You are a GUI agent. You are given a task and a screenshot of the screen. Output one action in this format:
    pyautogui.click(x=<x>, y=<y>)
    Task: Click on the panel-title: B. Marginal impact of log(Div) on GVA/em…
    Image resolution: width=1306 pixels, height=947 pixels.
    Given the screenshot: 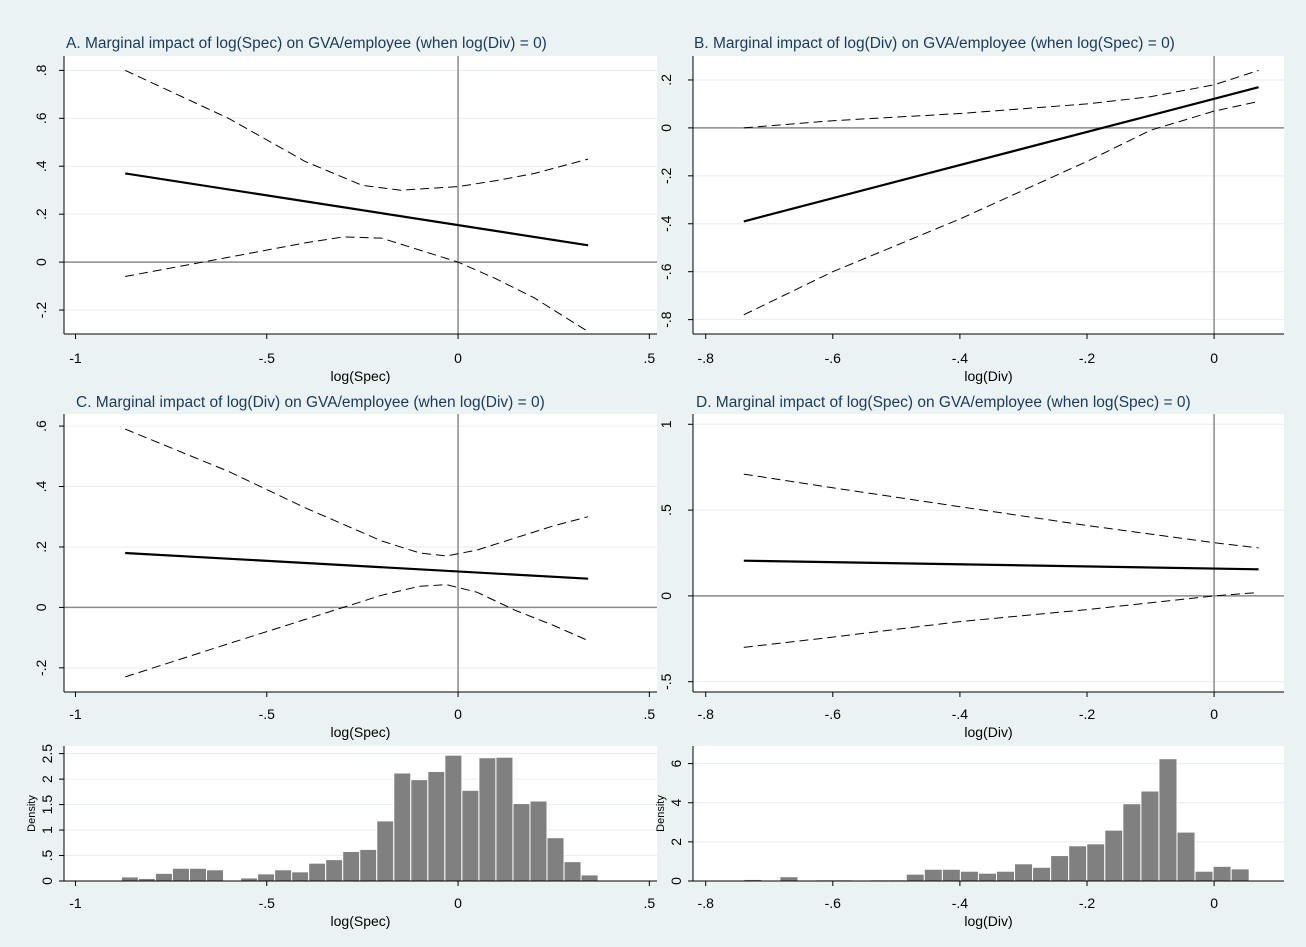 What is the action you would take?
    pyautogui.click(x=934, y=43)
    